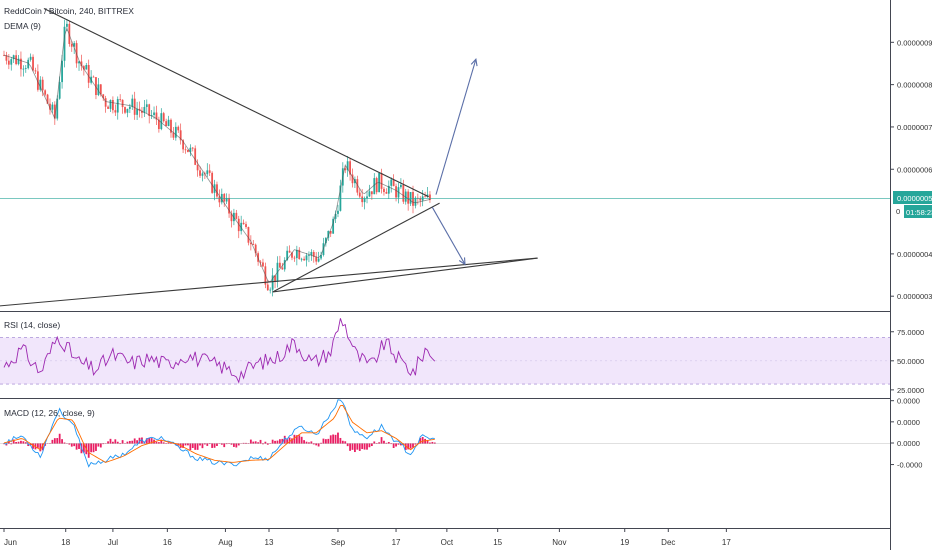 This screenshot has height=555, width=932. What do you see at coordinates (624, 542) in the screenshot?
I see `time-tick-label: 19` at bounding box center [624, 542].